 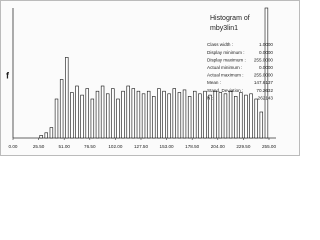 What do you see at coordinates (225, 75) in the screenshot?
I see `info-label: Actual maximum :` at bounding box center [225, 75].